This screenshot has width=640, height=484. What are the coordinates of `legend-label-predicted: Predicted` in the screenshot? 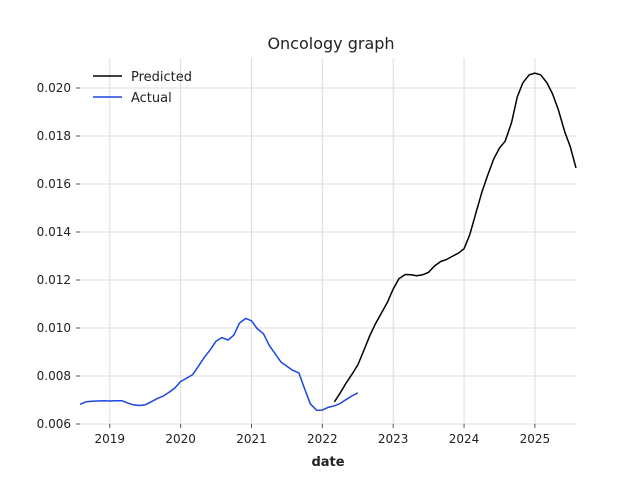 It's located at (161, 77).